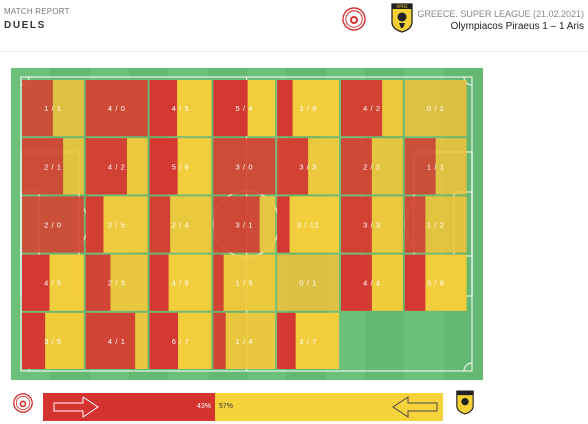 This screenshot has height=424, width=588. Describe the element at coordinates (243, 407) in the screenshot. I see `share-bar-track: 43% 57%` at that location.